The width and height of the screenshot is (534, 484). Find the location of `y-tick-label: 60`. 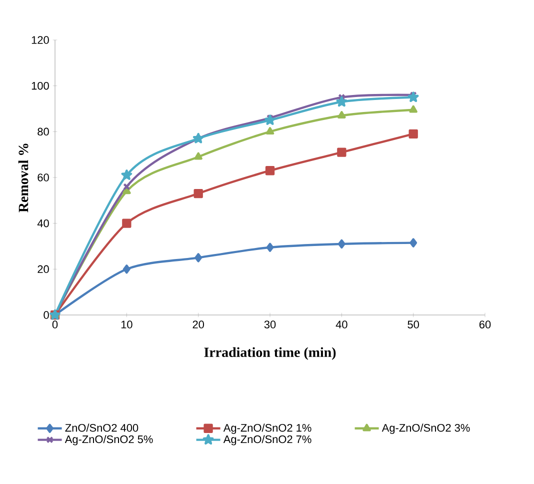

y-tick-label: 60 is located at coordinates (43, 178).